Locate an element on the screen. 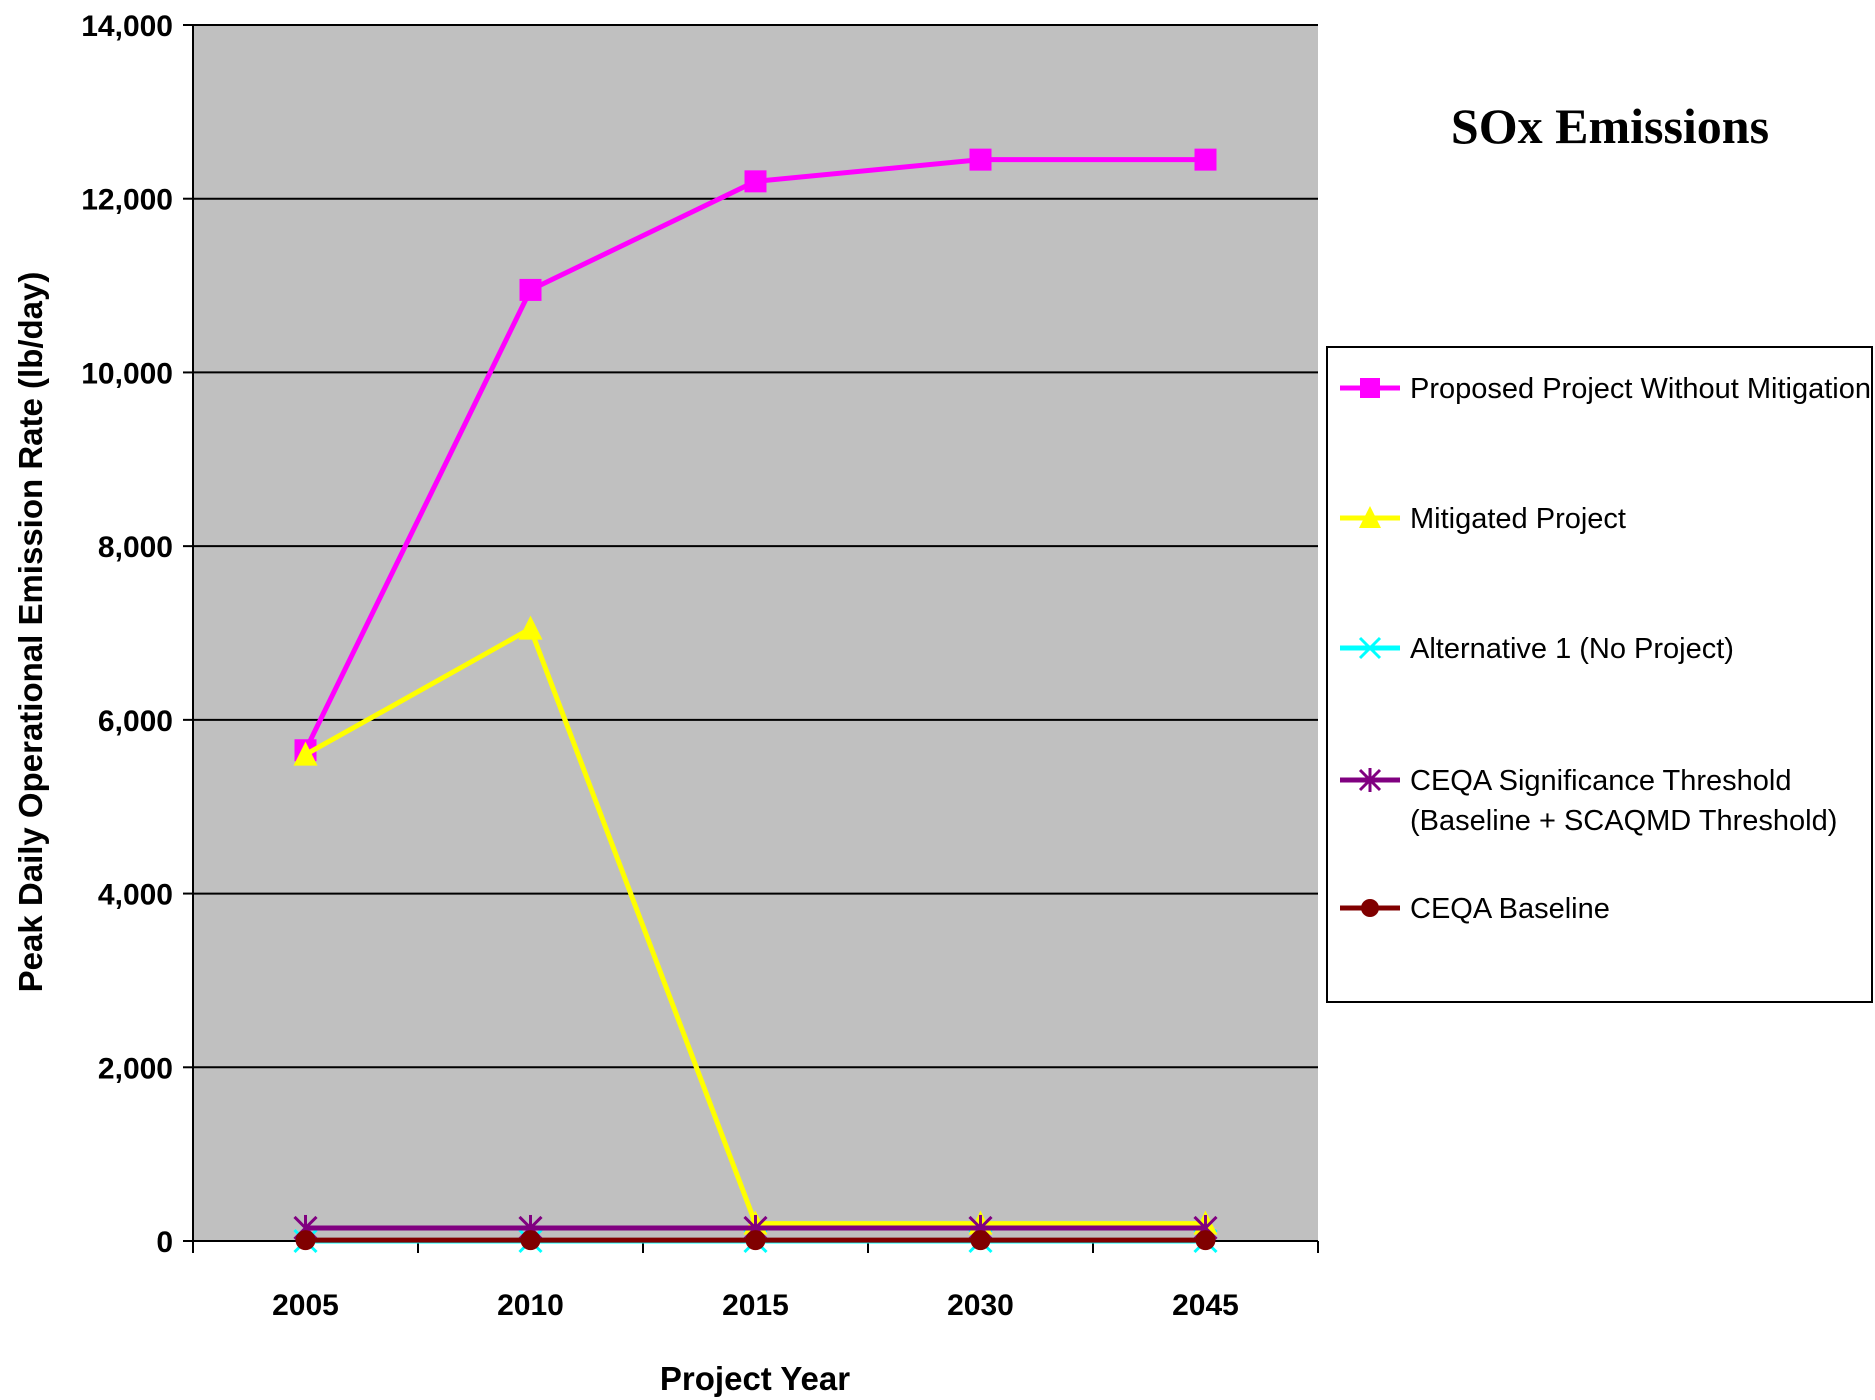  legend-item: Mitigated Project is located at coordinates (1483, 519).